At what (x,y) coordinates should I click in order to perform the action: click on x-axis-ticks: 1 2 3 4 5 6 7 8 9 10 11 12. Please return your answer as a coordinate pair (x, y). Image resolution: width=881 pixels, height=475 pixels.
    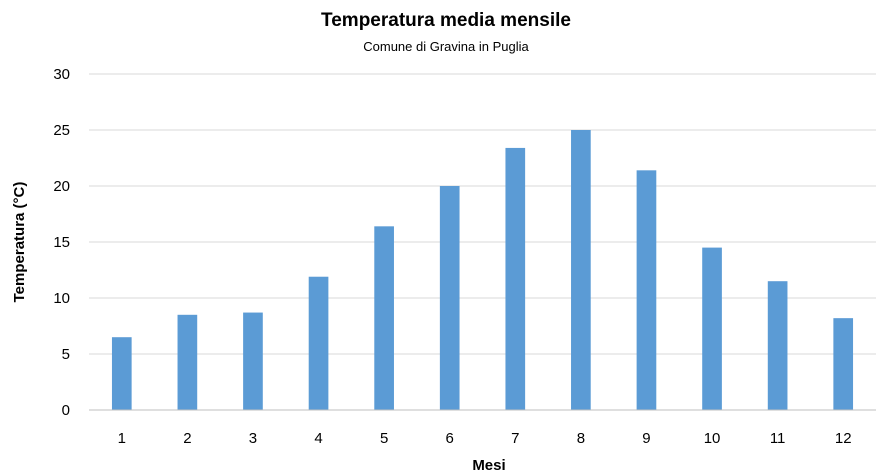
    Looking at the image, I should click on (485, 438).